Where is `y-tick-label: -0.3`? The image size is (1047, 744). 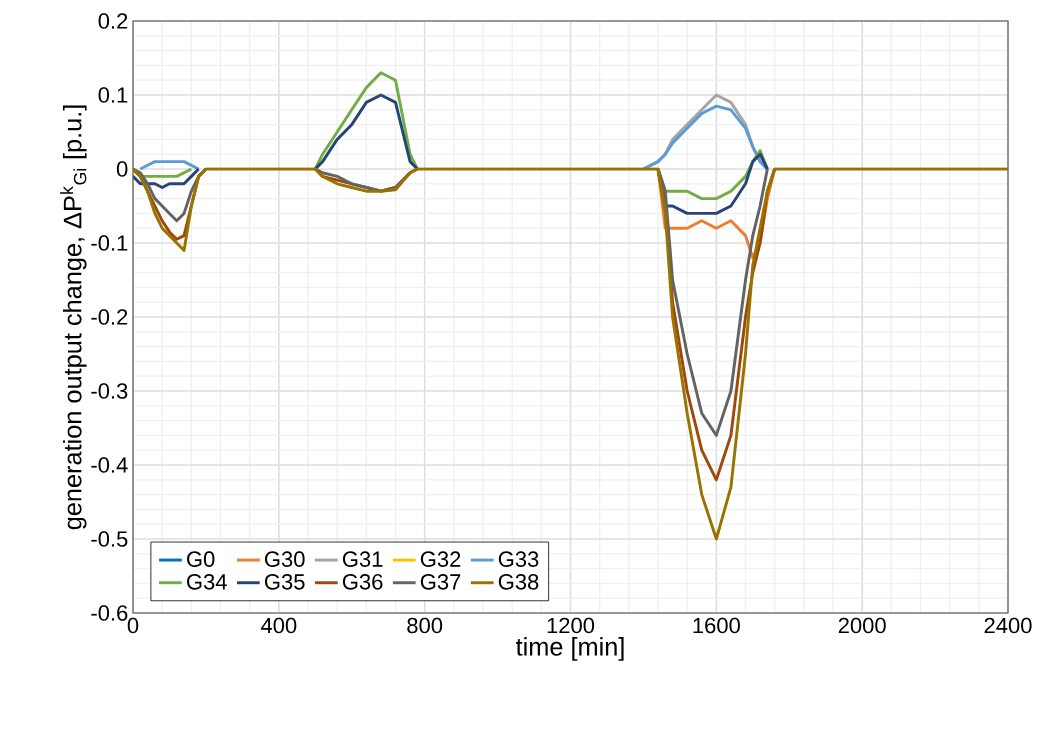
y-tick-label: -0.3 is located at coordinates (109, 391).